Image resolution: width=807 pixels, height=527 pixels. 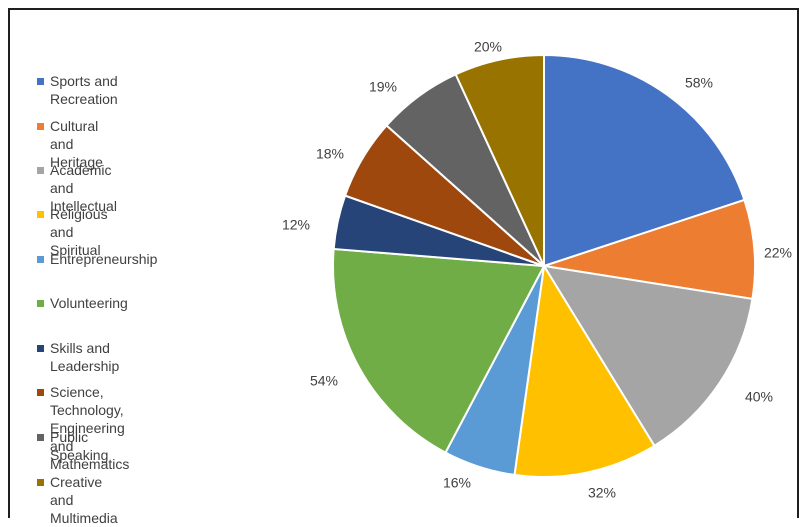 What do you see at coordinates (89, 303) in the screenshot?
I see `legend-label: Volunteering` at bounding box center [89, 303].